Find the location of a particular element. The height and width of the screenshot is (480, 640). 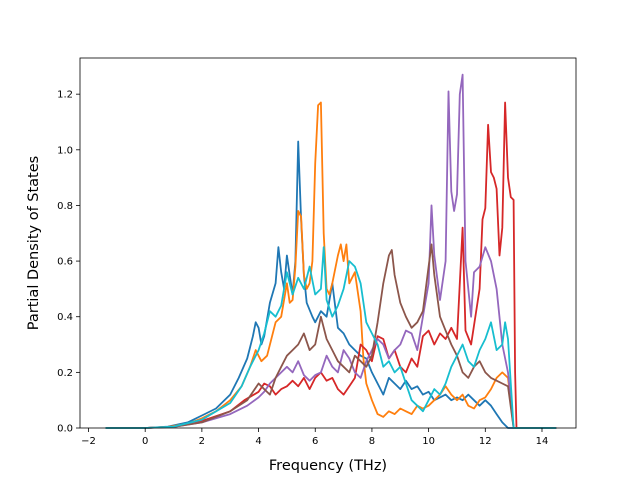

x-tick-label: 10 is located at coordinates (428, 441).